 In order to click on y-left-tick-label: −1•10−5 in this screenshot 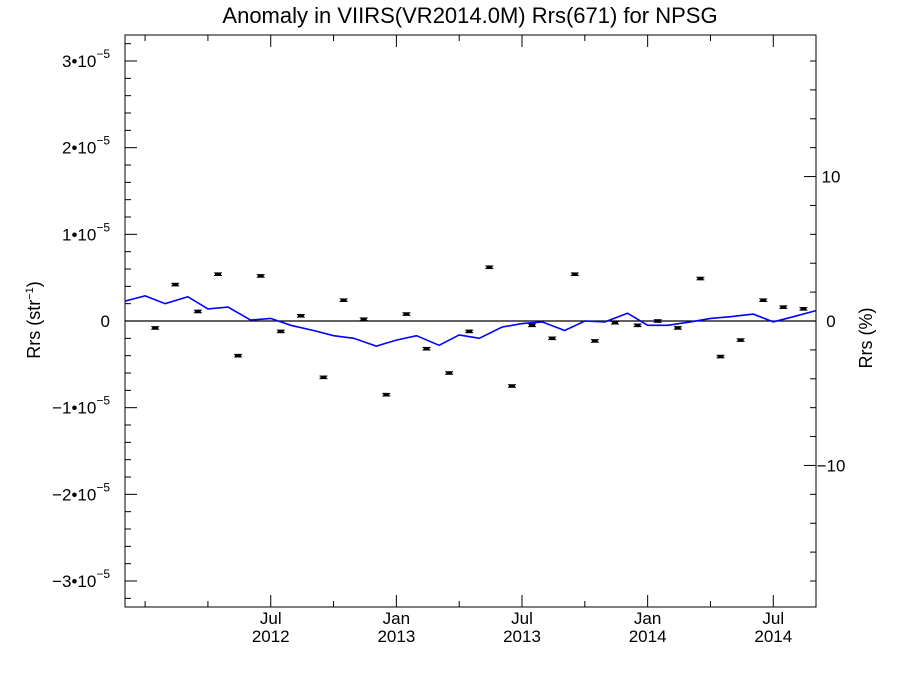, I will do `click(81, 406)`.